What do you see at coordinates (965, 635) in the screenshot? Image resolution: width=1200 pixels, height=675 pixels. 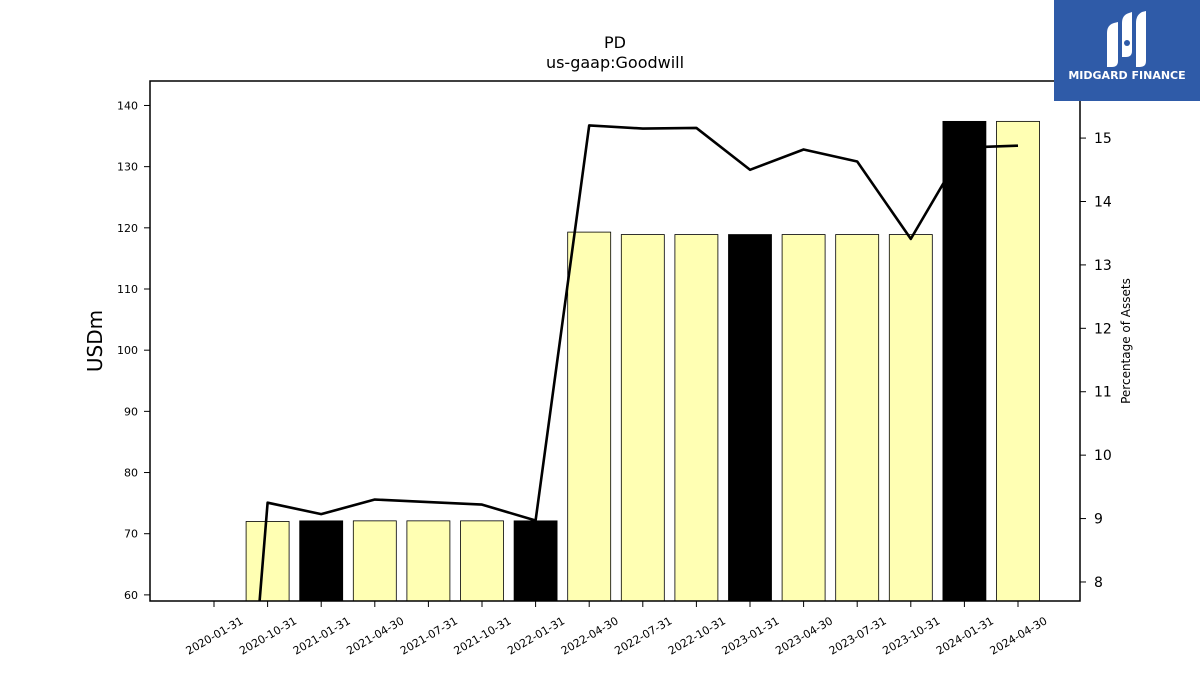 I see `x-tick-label: 2024-01-31` at bounding box center [965, 635].